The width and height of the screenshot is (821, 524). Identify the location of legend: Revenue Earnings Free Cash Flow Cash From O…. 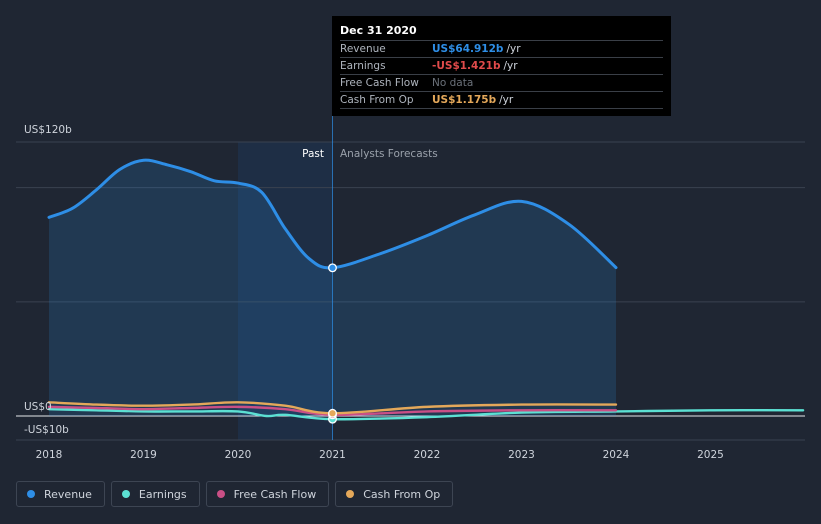
(235, 494).